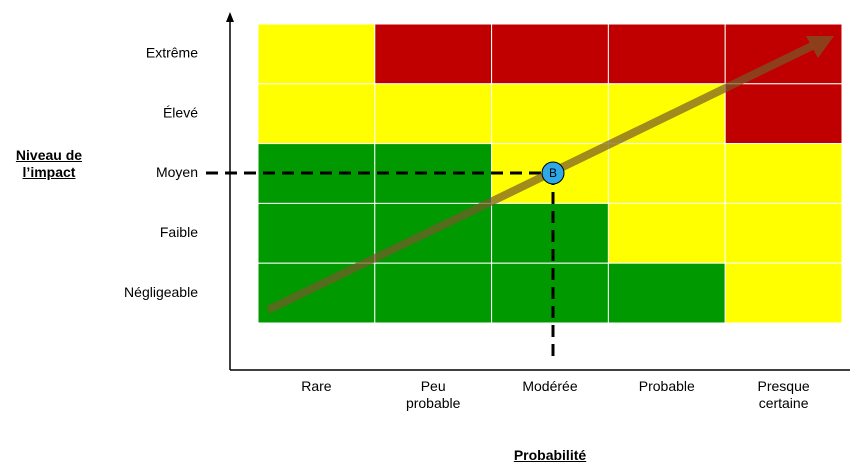  What do you see at coordinates (172, 53) in the screenshot?
I see `y-label: Extrême` at bounding box center [172, 53].